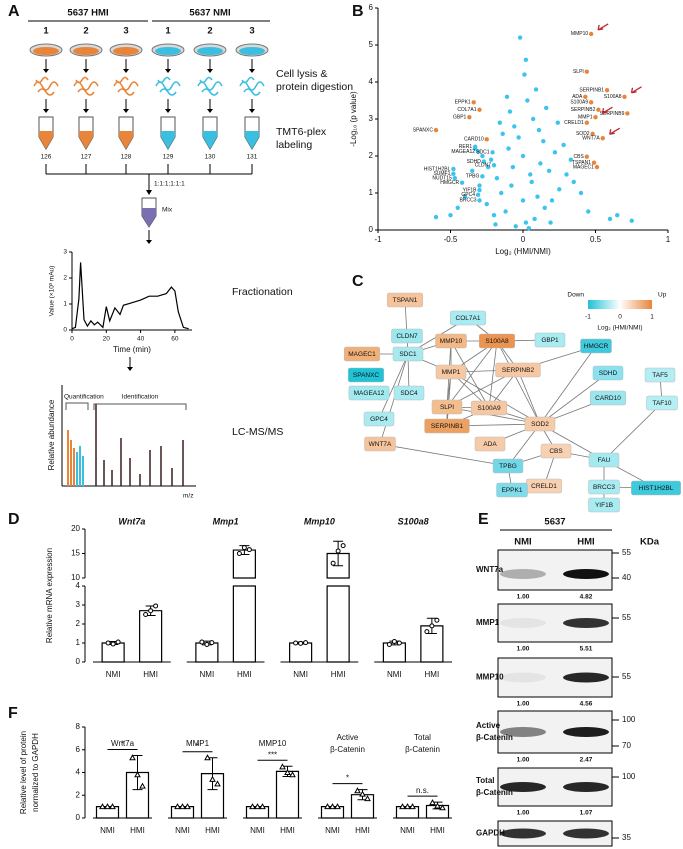 The width and height of the screenshot is (683, 849). What do you see at coordinates (126, 157) in the screenshot?
I see `tmt-tag: 128` at bounding box center [126, 157].